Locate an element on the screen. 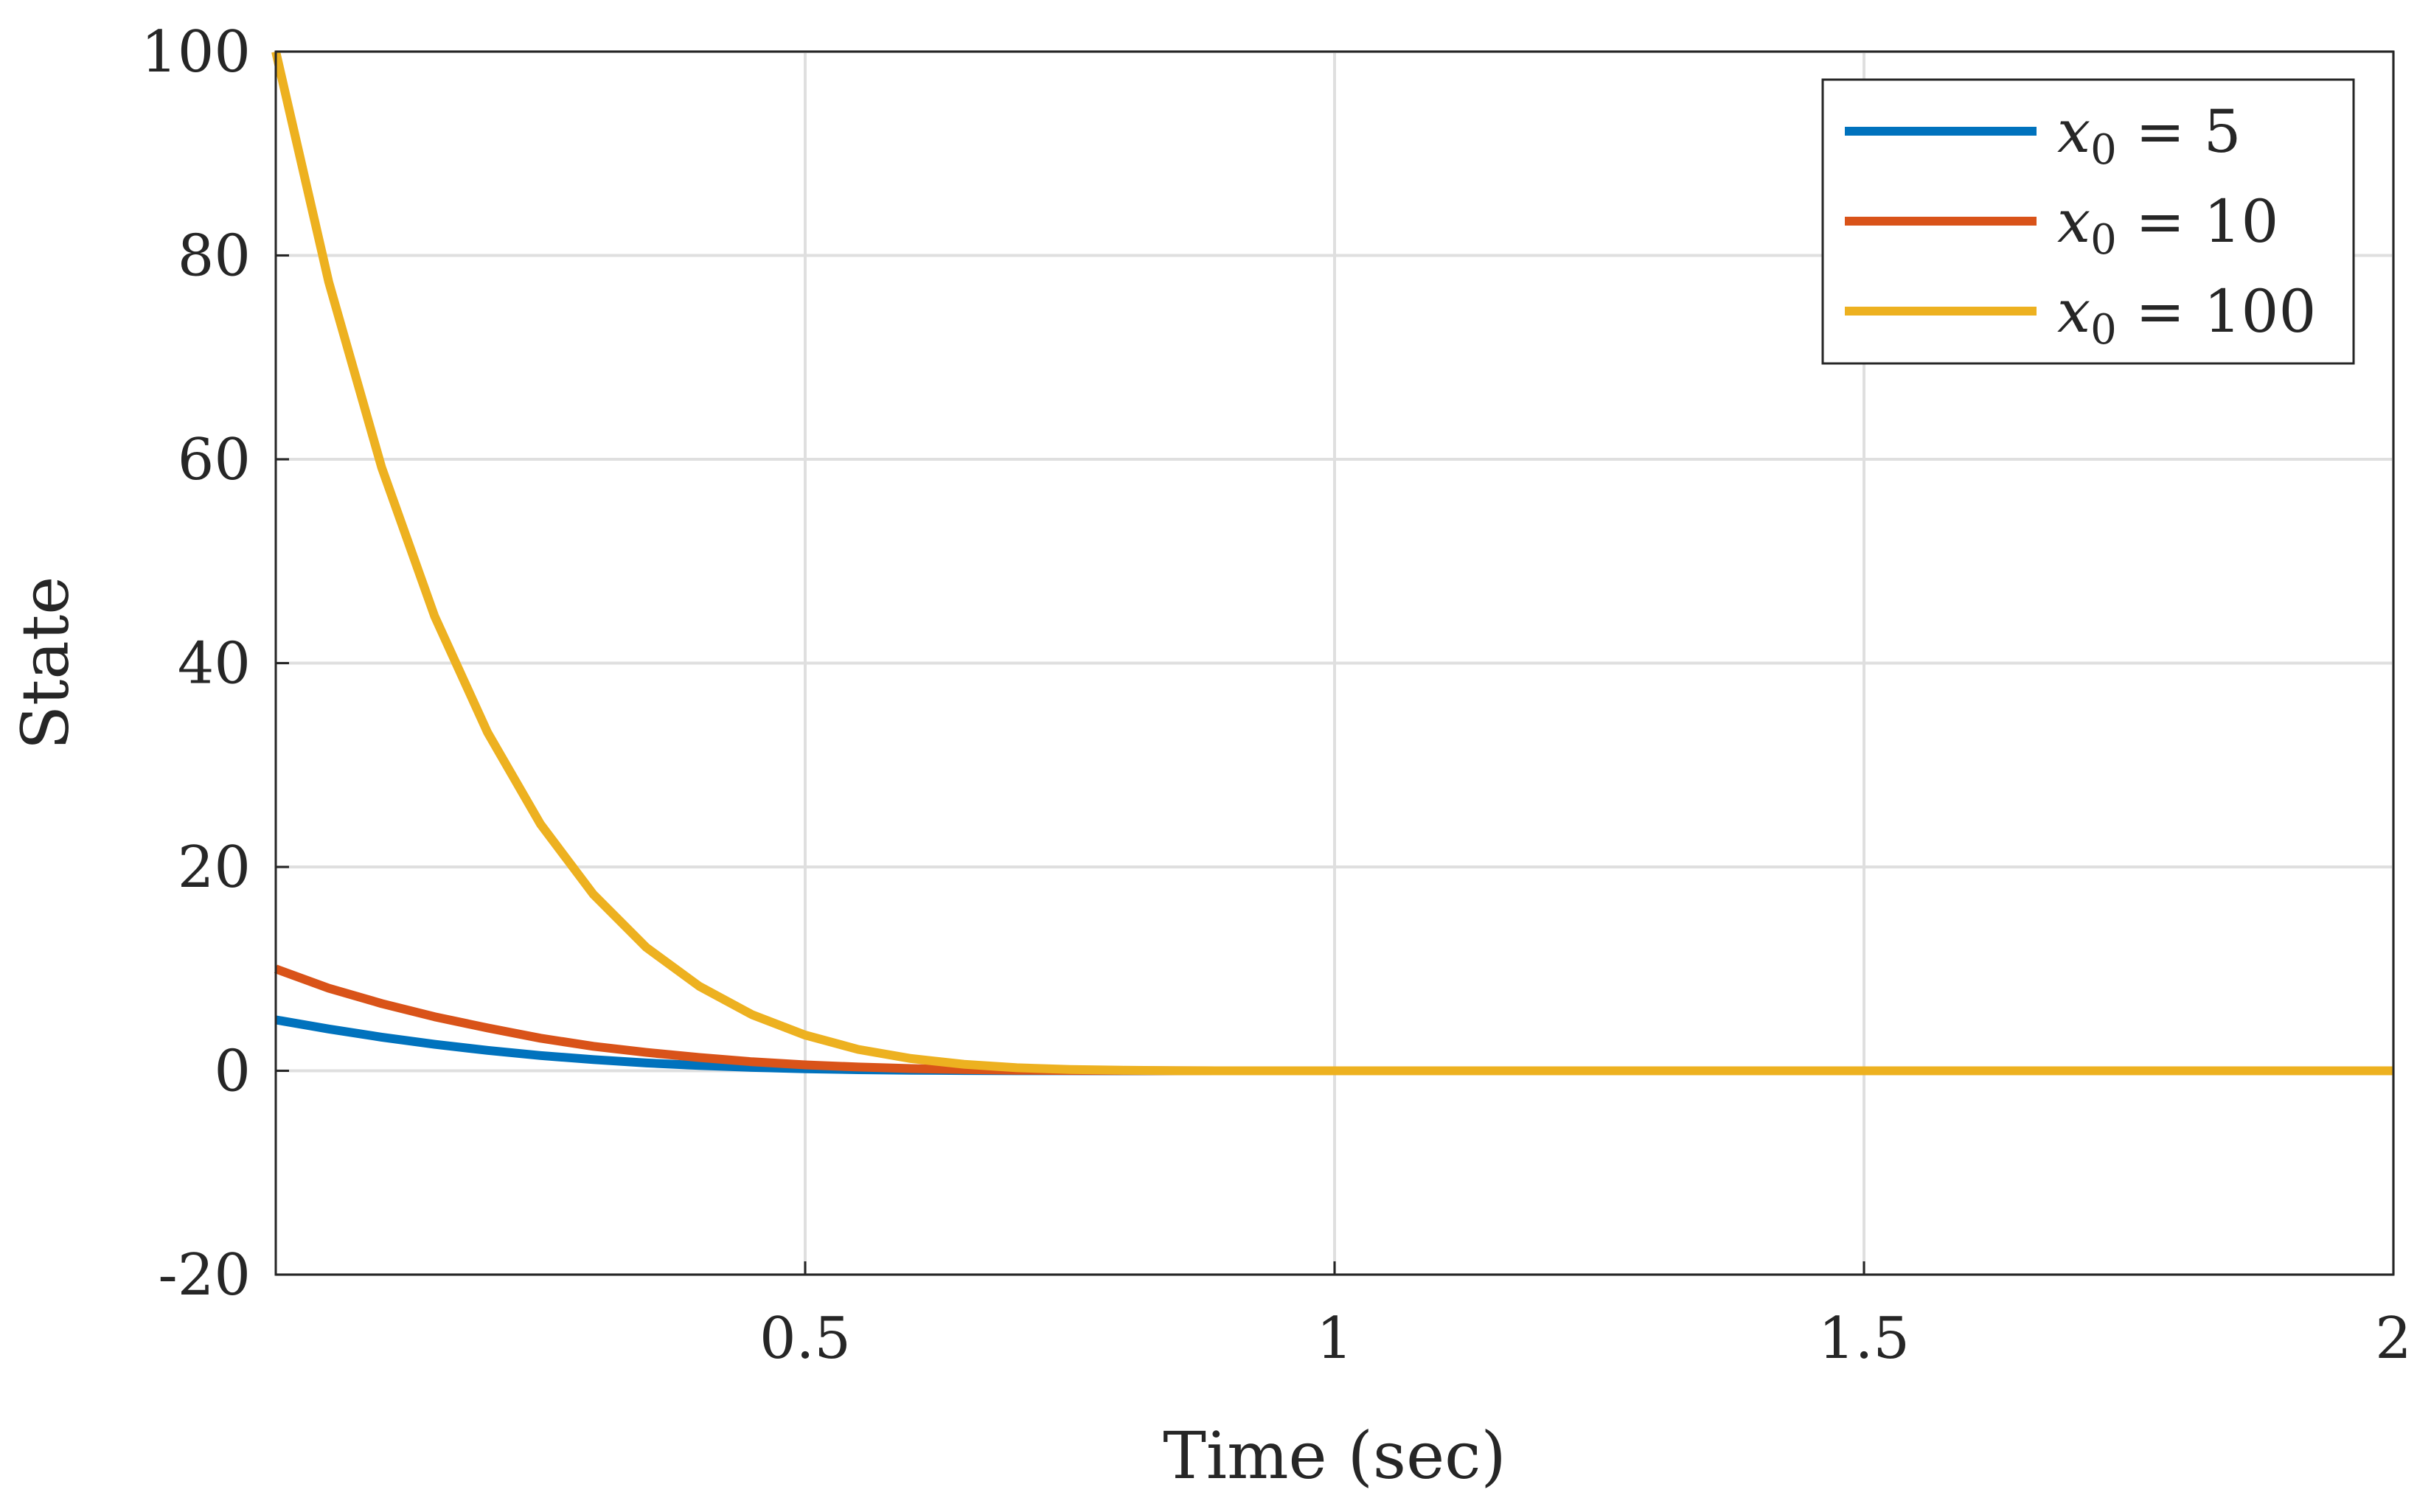 This screenshot has height=1512, width=2417. y-tick-label: 60 is located at coordinates (214, 460).